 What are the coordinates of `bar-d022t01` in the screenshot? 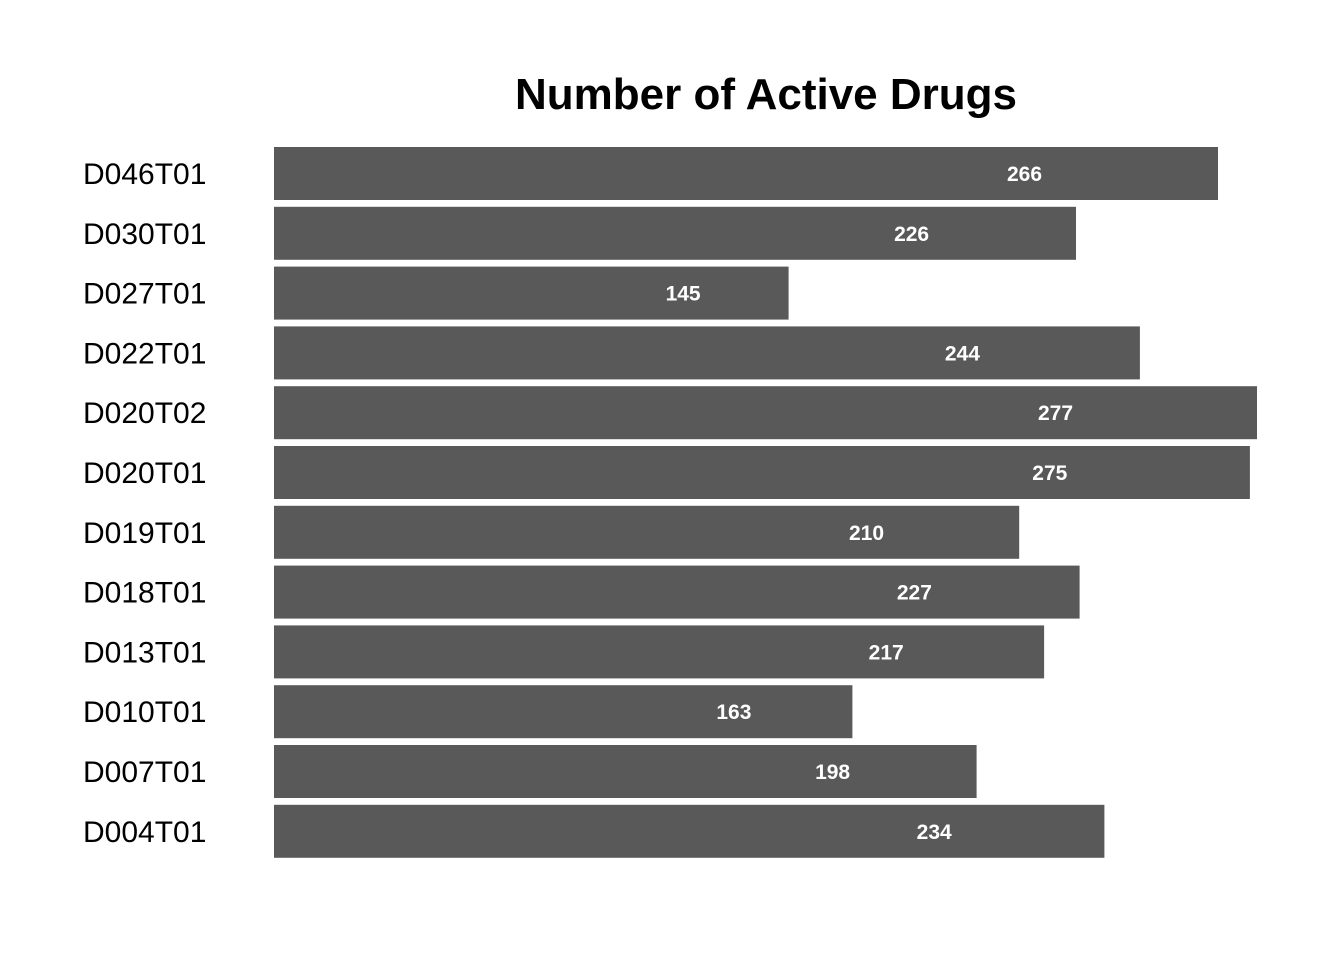 It's located at (707, 353).